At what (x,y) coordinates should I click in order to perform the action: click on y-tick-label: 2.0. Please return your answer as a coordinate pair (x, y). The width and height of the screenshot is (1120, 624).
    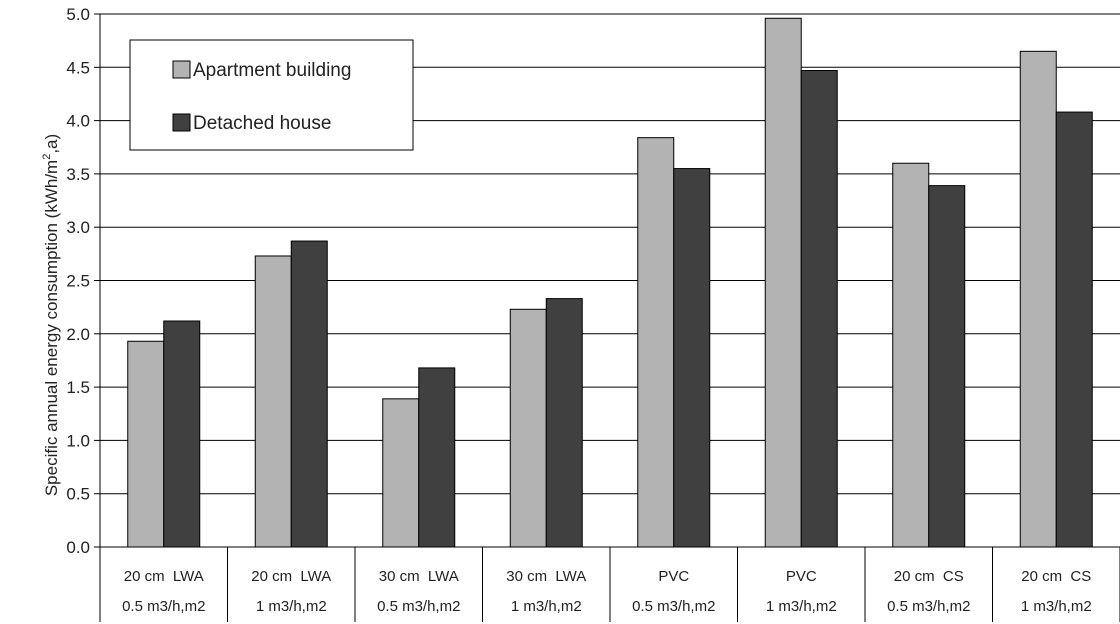
    Looking at the image, I should click on (78, 334).